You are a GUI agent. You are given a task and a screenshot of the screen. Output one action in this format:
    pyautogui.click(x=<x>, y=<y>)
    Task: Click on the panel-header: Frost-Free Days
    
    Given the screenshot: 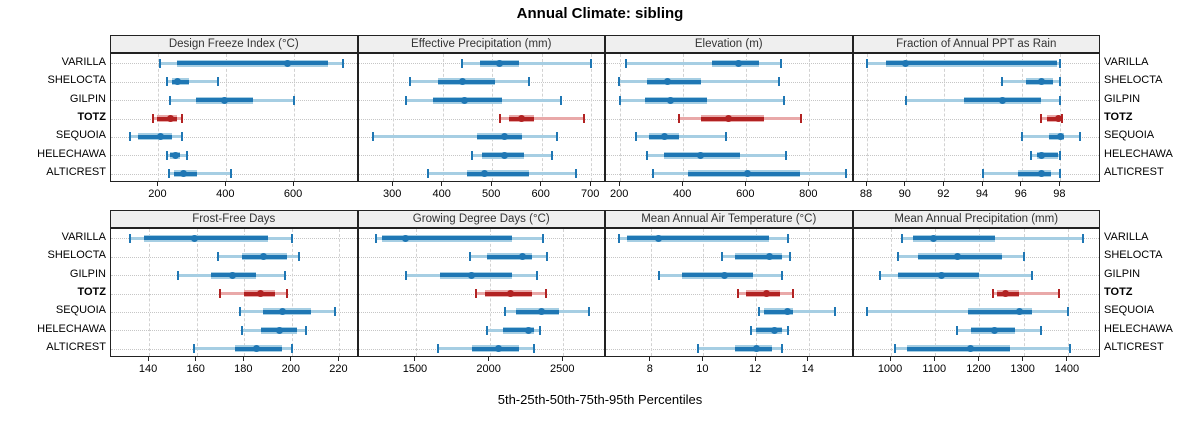 What is the action you would take?
    pyautogui.click(x=234, y=219)
    